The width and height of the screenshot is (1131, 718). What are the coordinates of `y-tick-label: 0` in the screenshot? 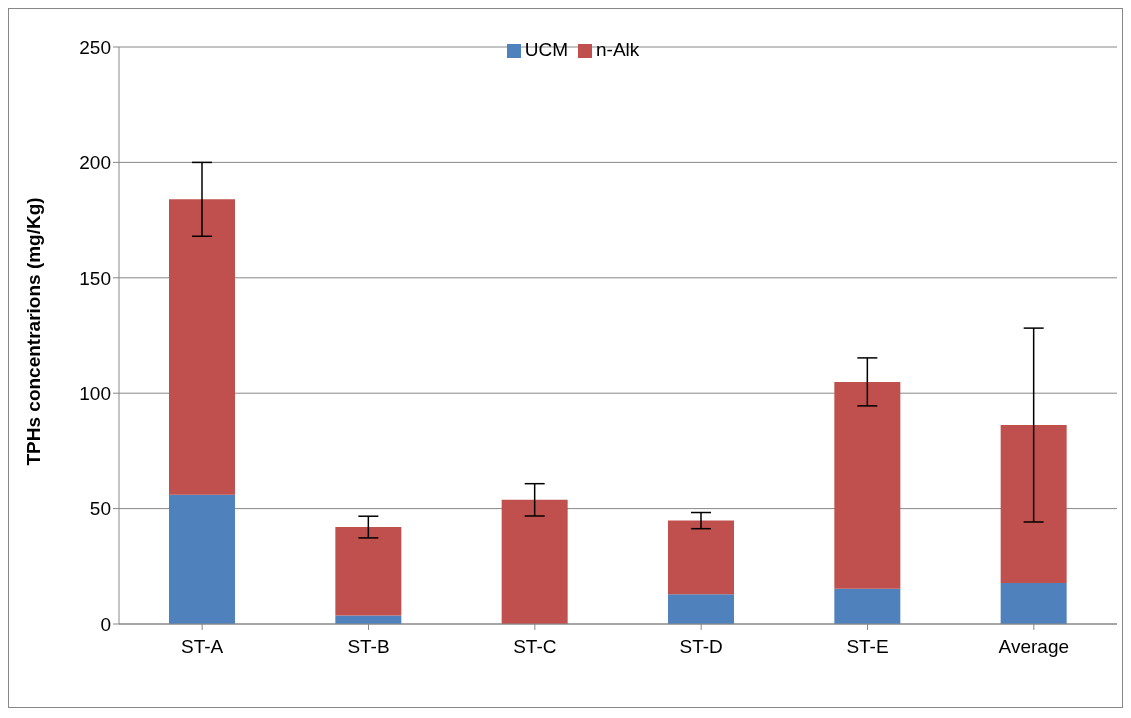 It's located at (105, 624).